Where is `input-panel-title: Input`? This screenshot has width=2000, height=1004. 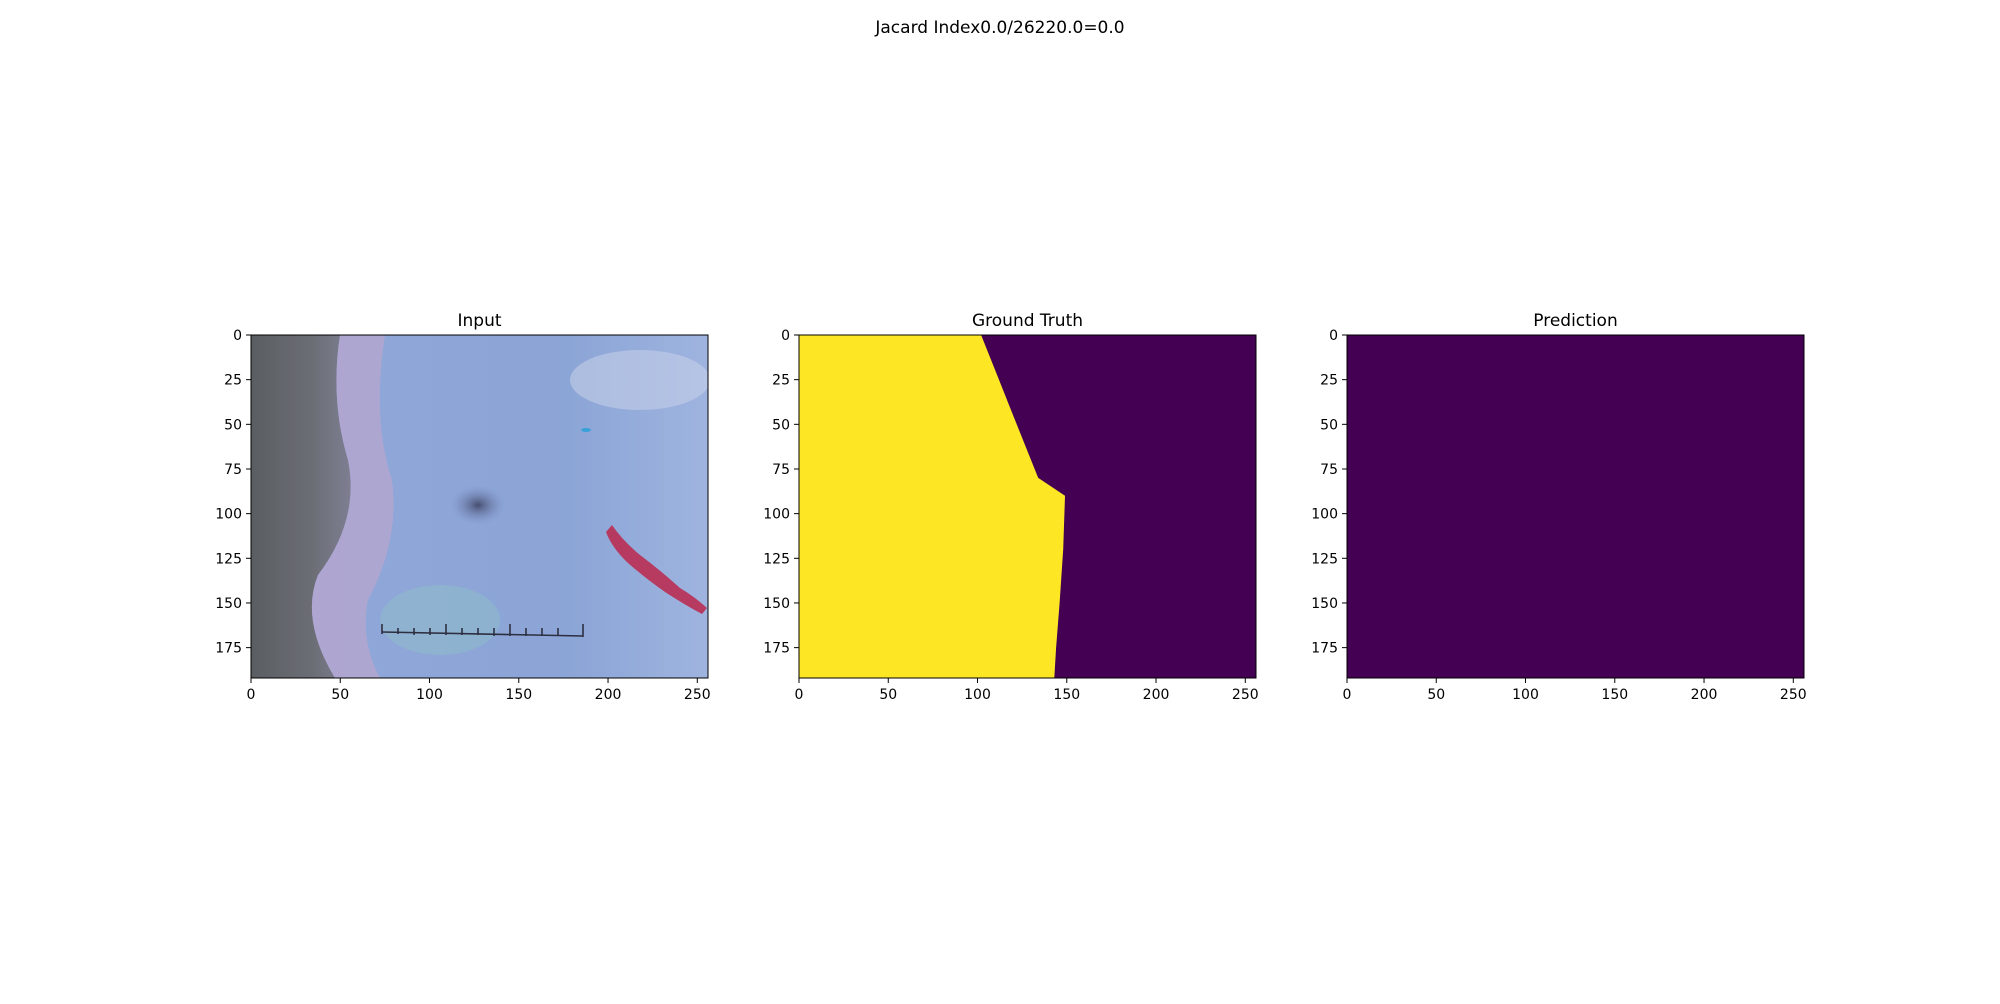 input-panel-title: Input is located at coordinates (479, 321).